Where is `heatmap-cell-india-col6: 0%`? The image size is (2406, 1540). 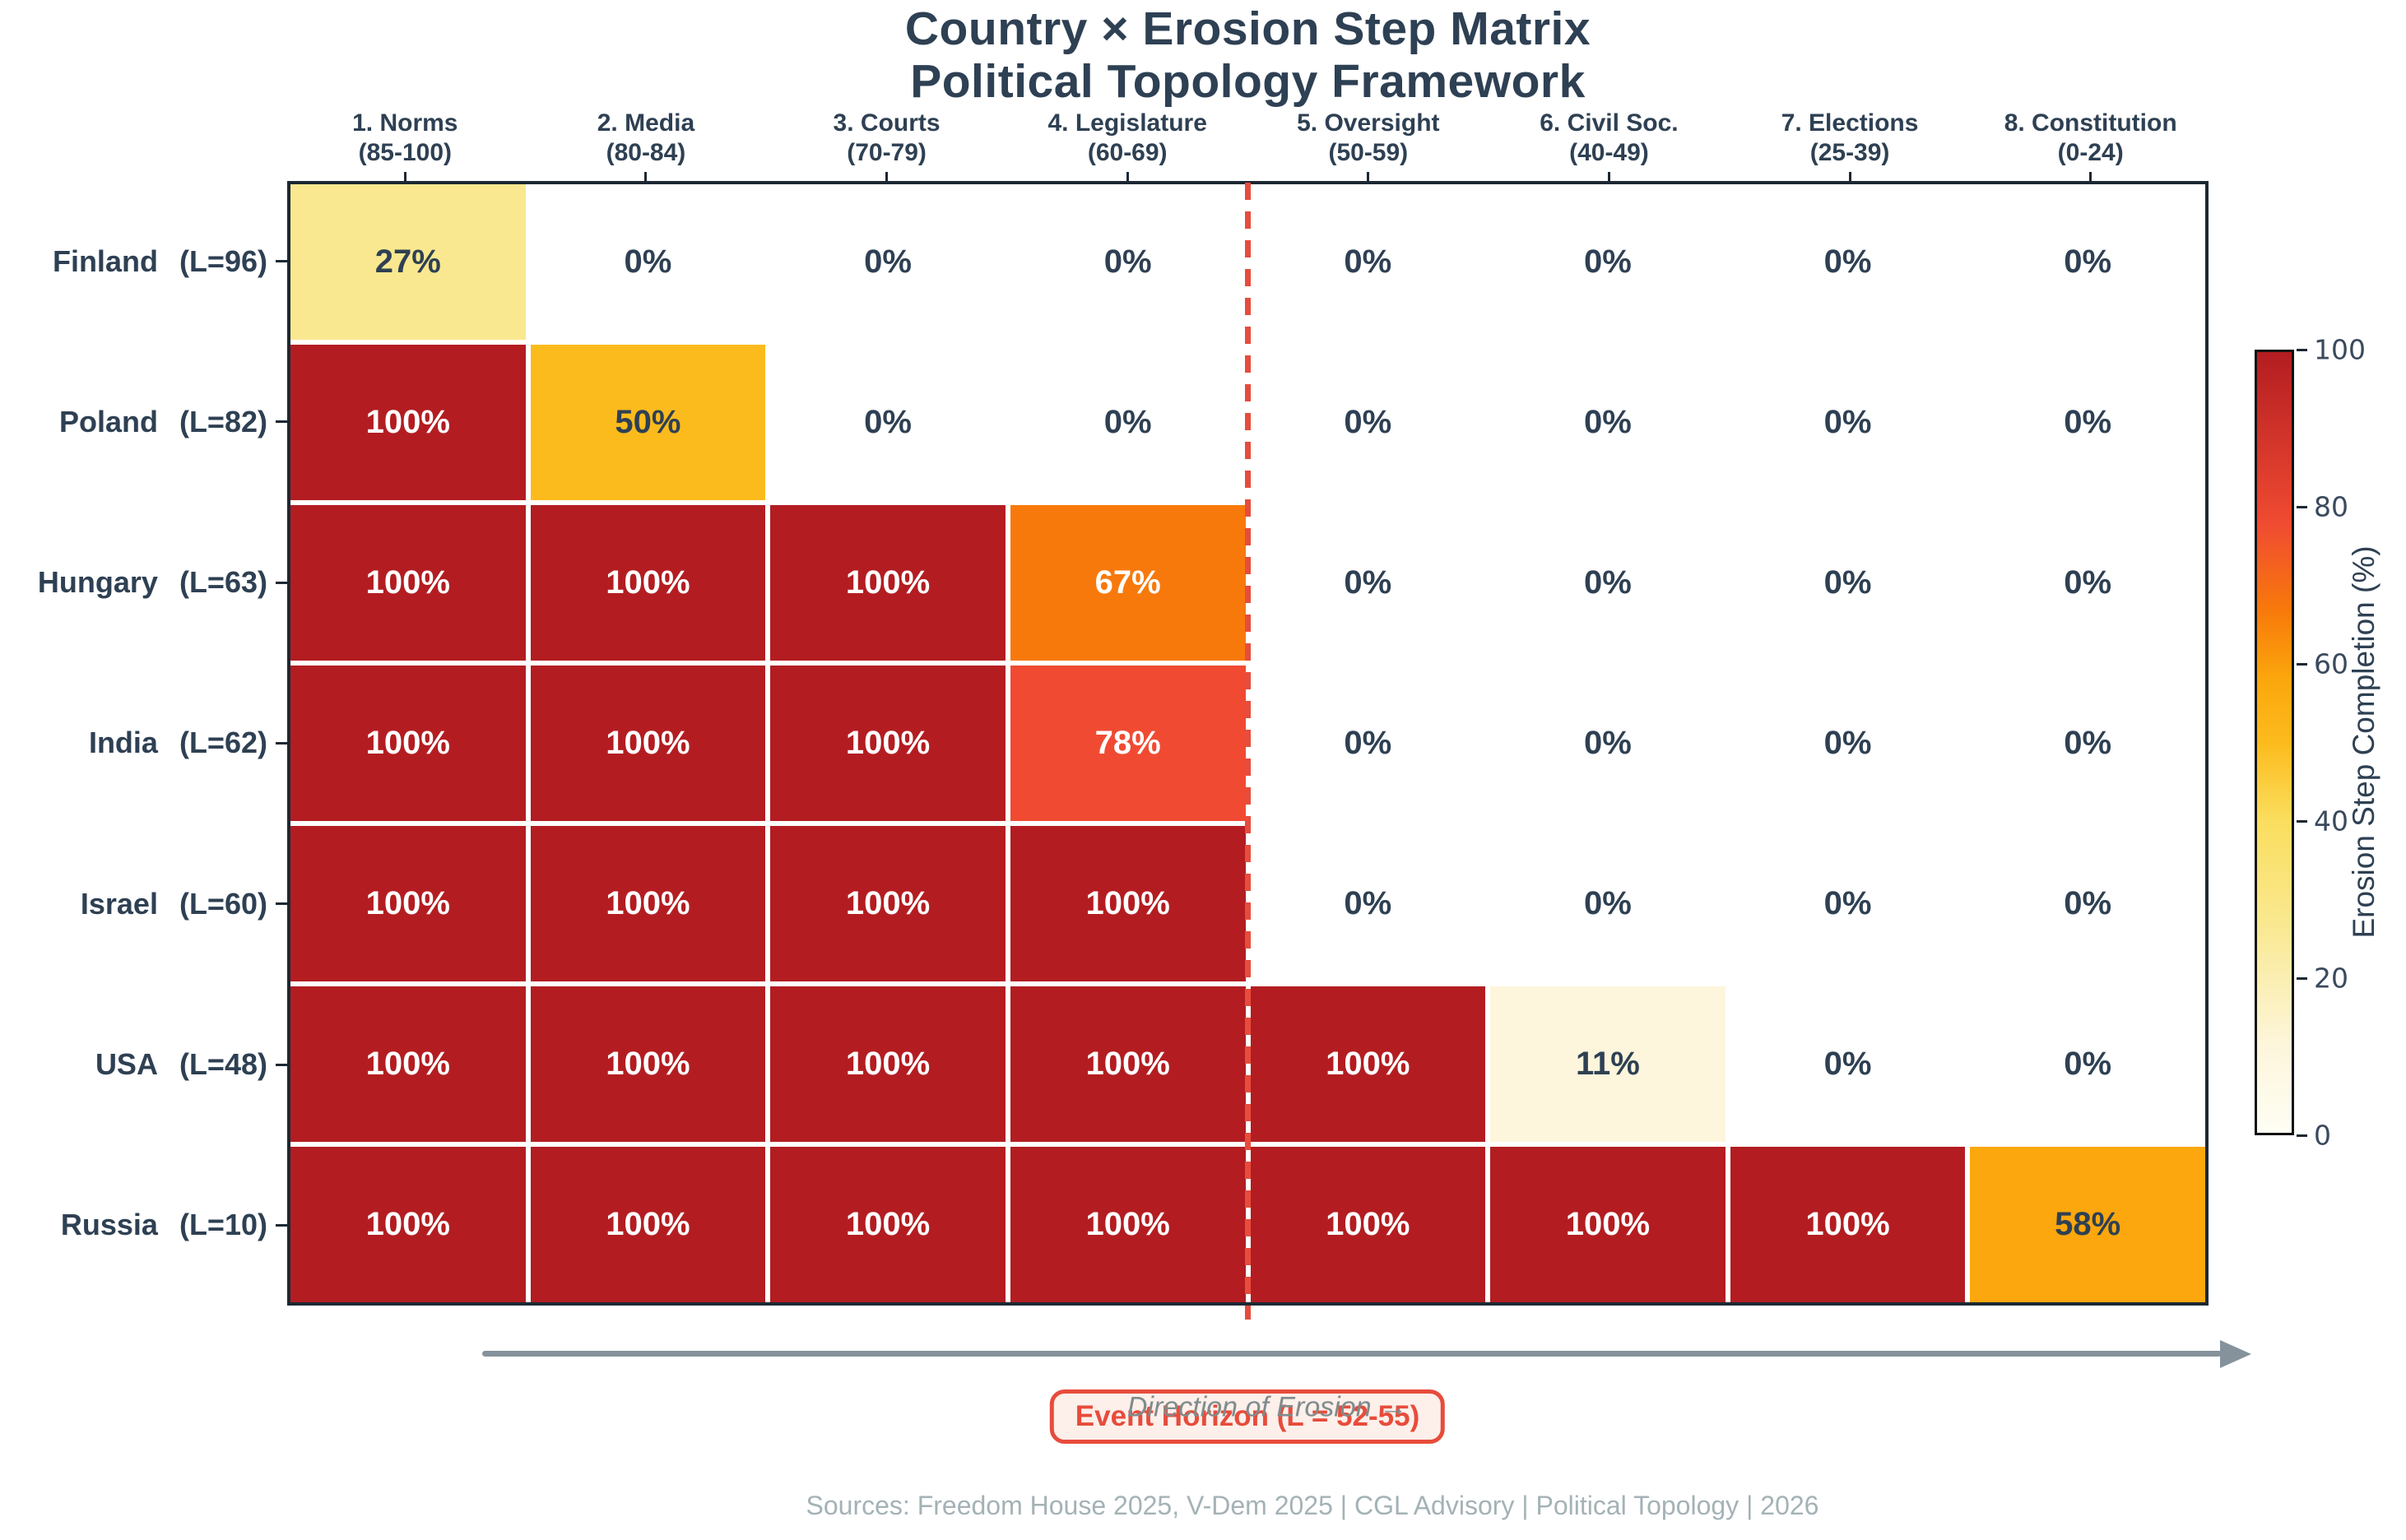 heatmap-cell-india-col6: 0% is located at coordinates (1608, 743).